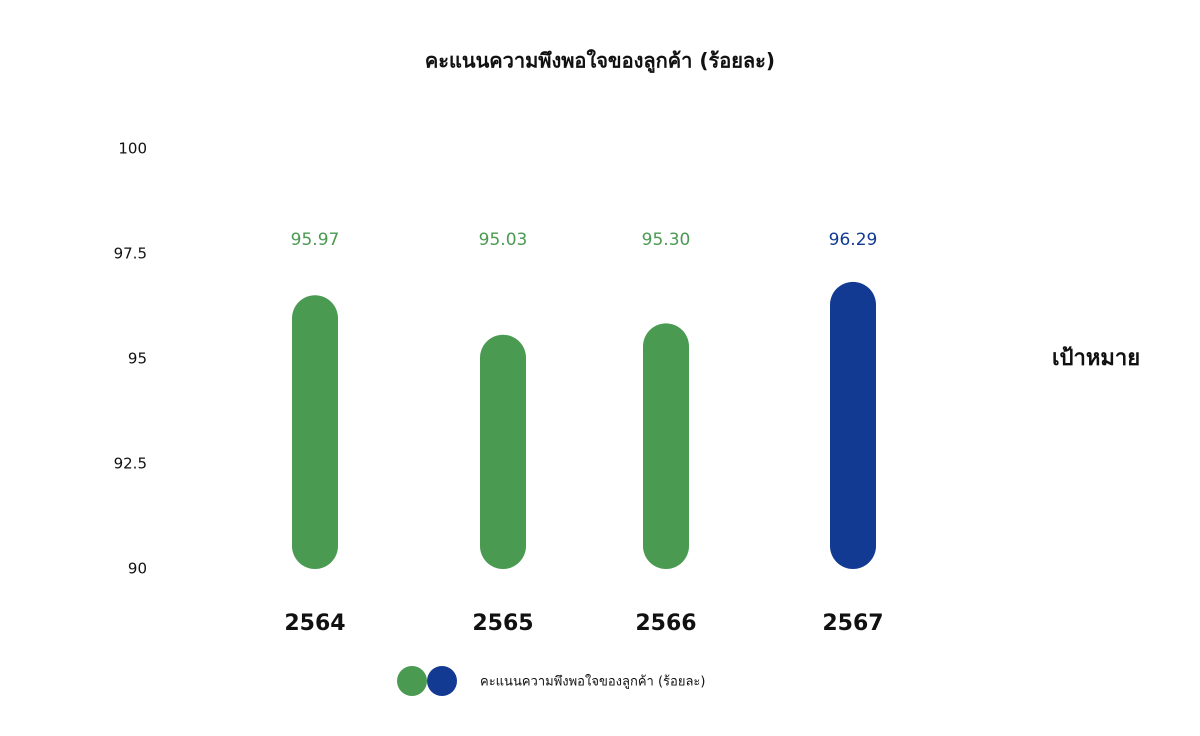 The height and width of the screenshot is (736, 1200). Describe the element at coordinates (130, 254) in the screenshot. I see `y-tick-label: 97.5` at that location.